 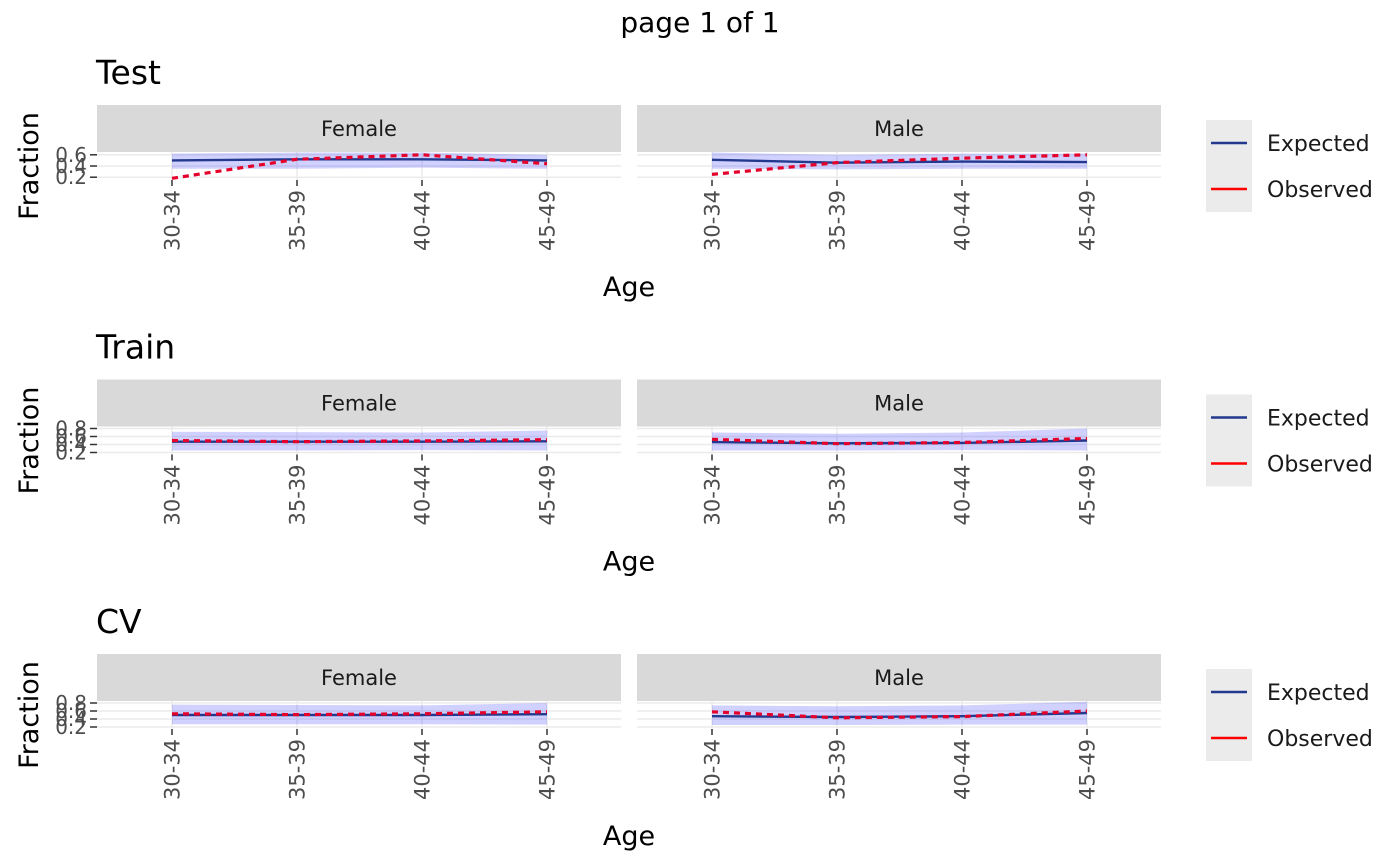 What do you see at coordinates (699, 22) in the screenshot?
I see `page-title: page 1 of 1` at bounding box center [699, 22].